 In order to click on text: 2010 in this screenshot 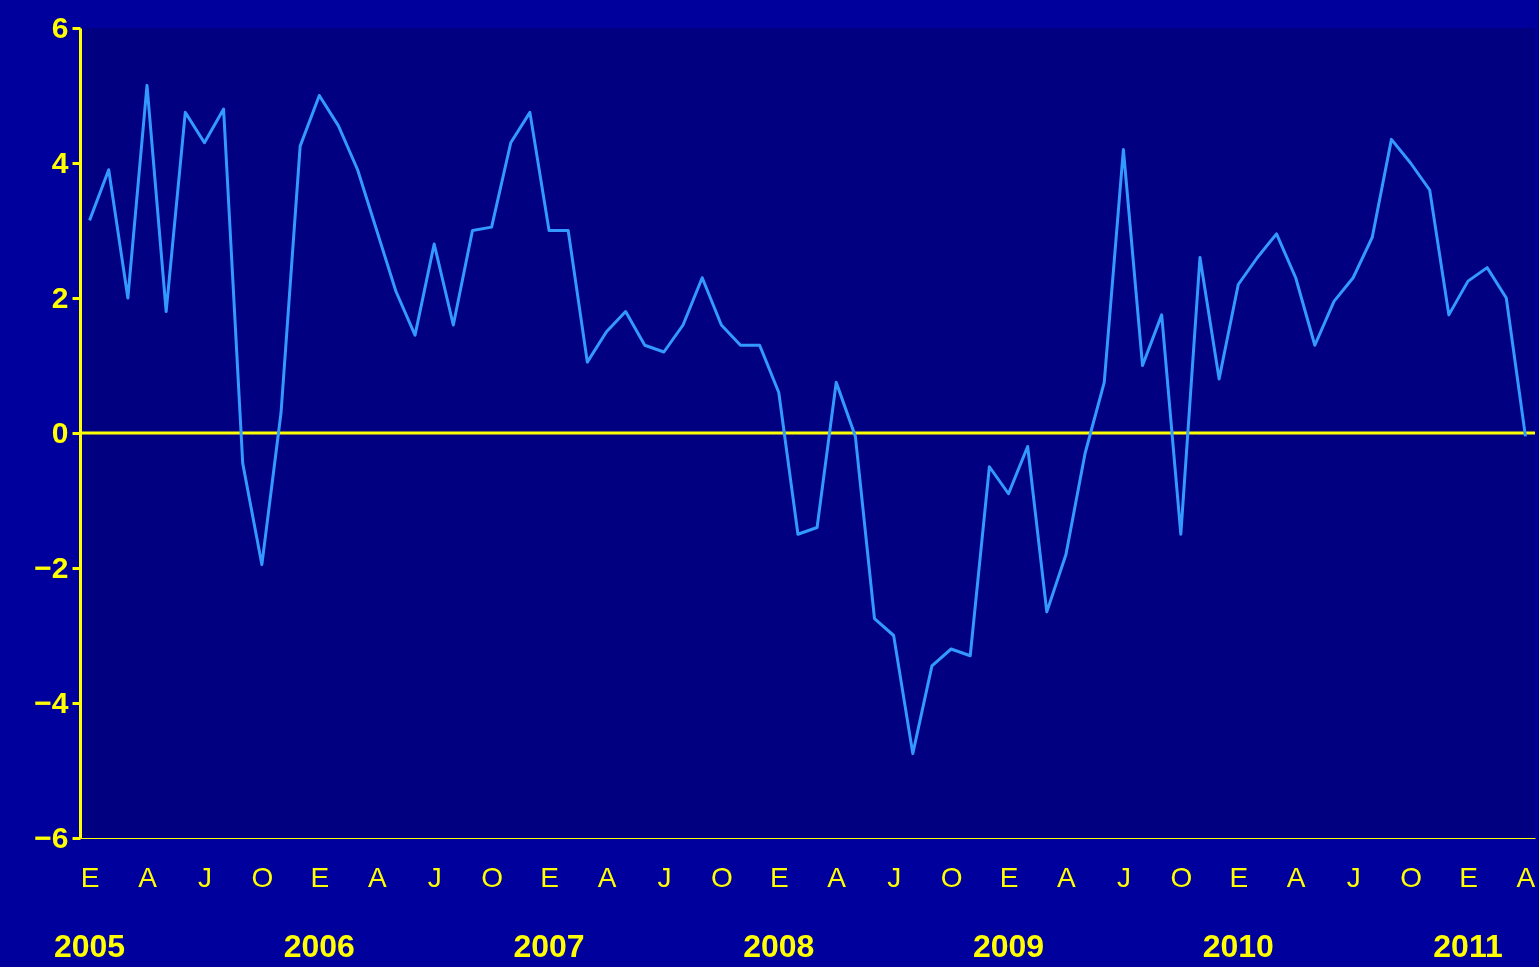, I will do `click(1238, 946)`.